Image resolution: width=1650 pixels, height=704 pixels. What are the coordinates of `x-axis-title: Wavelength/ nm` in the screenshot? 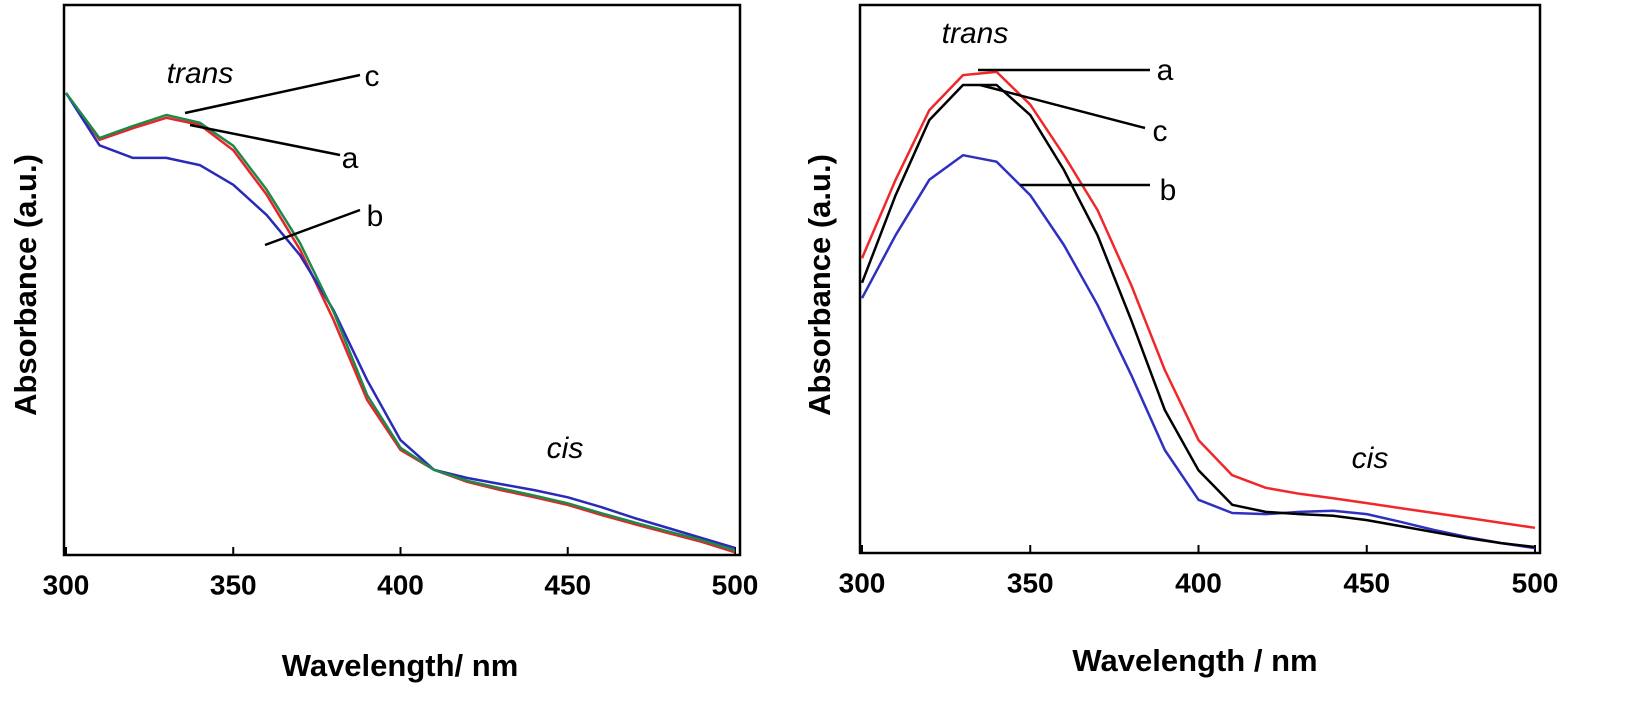 It's located at (400, 665).